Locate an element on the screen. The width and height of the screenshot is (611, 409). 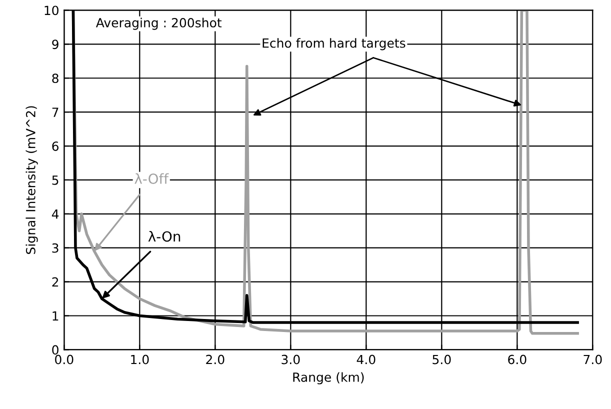
y-axis-title: Signal Intensity (mV^2) is located at coordinates (32, 180).